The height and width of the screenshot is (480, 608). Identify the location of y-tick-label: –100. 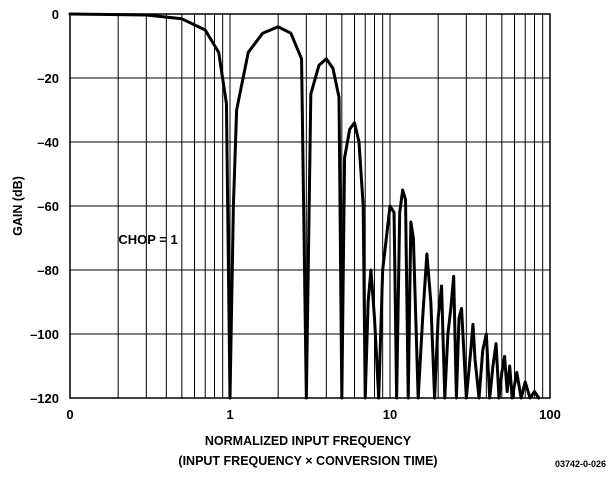
(44, 334).